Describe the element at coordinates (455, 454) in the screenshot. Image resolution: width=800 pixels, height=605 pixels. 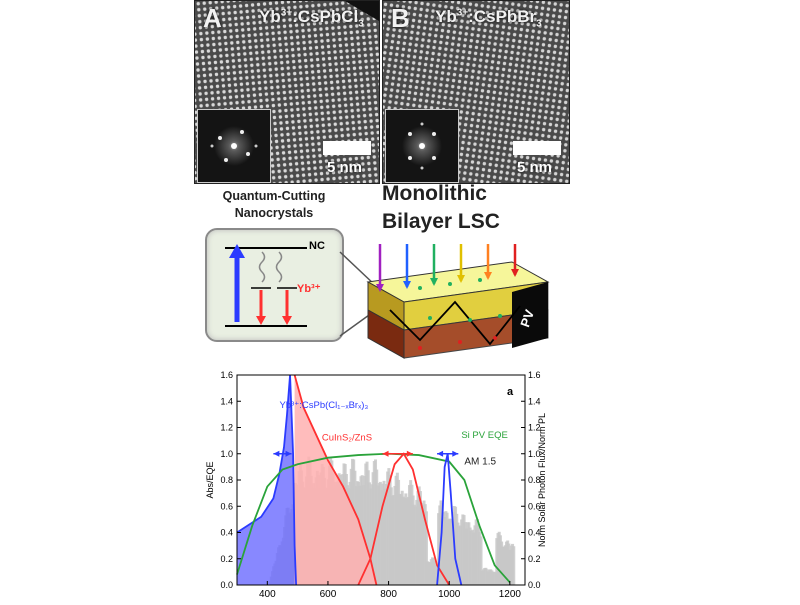
I see `arrow-blue-right-head-right` at that location.